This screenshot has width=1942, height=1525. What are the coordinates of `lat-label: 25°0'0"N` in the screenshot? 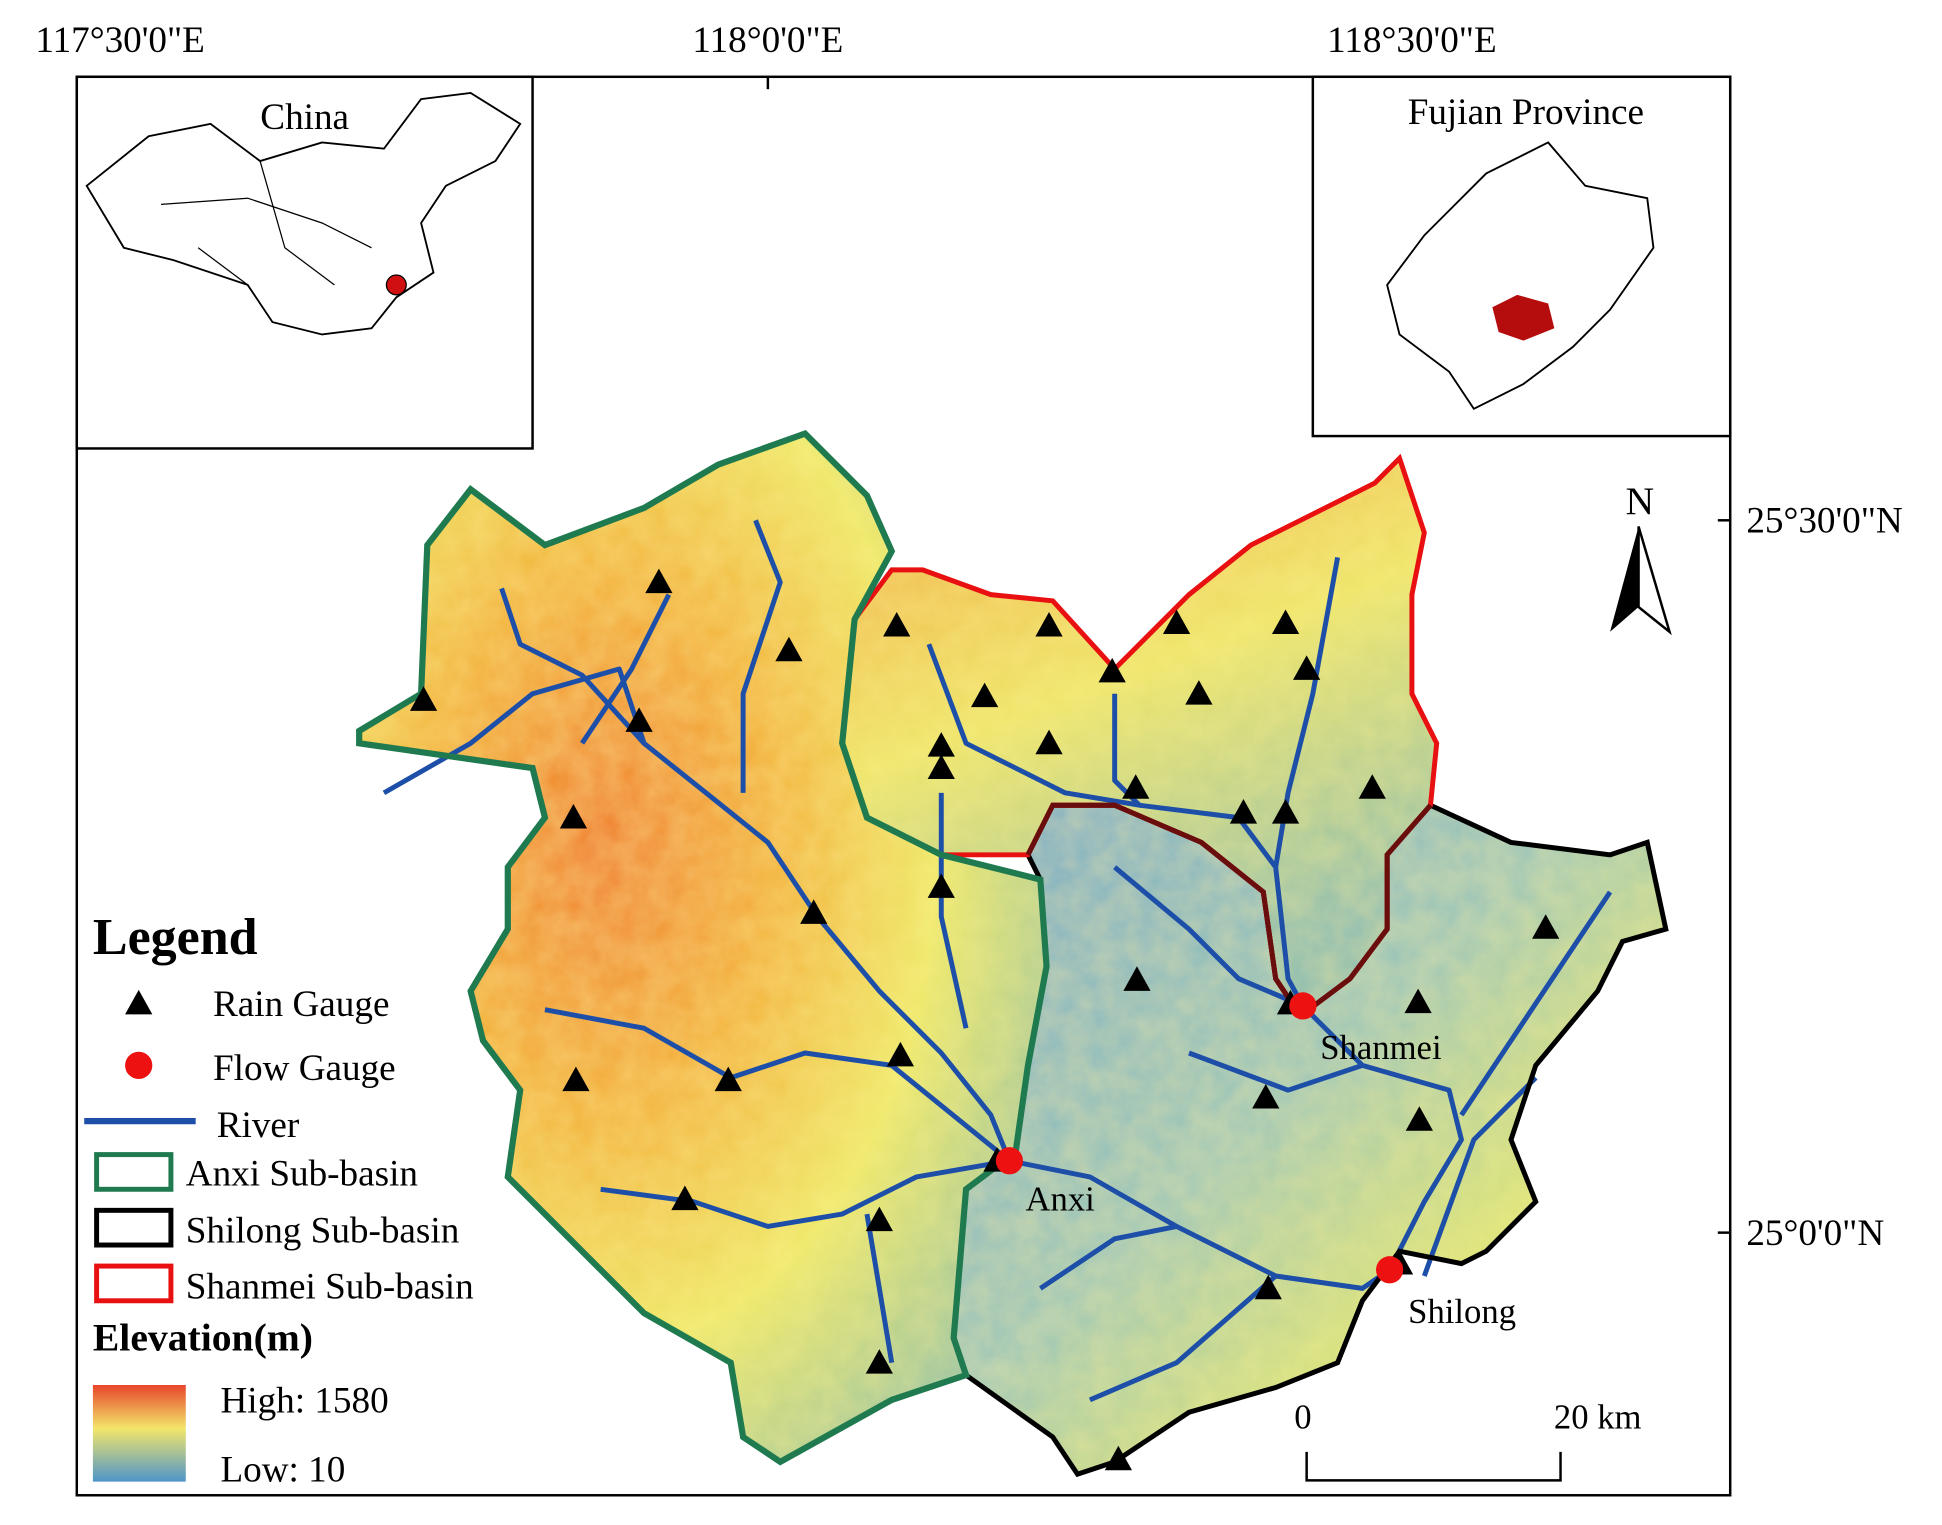 It's located at (1815, 1233).